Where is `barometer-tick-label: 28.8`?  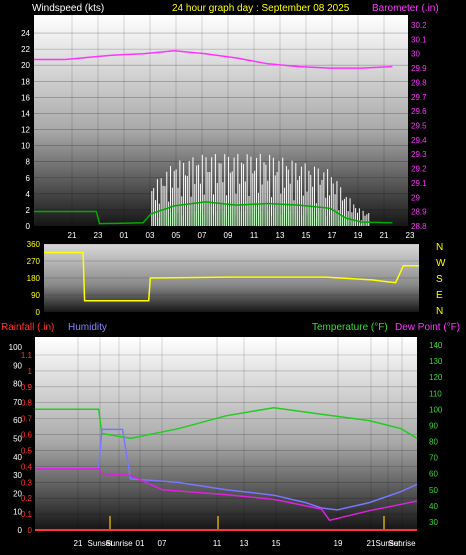 barometer-tick-label: 28.8 is located at coordinates (419, 226).